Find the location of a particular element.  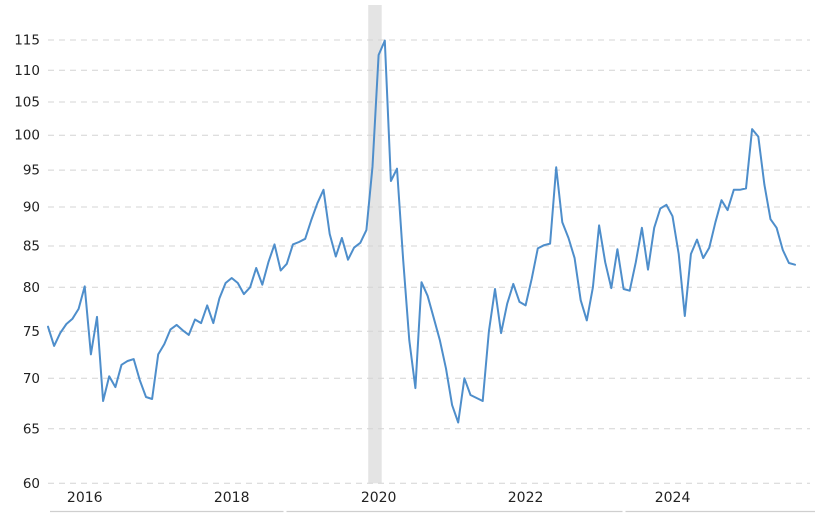

y-tick-label: 60 is located at coordinates (31, 484).